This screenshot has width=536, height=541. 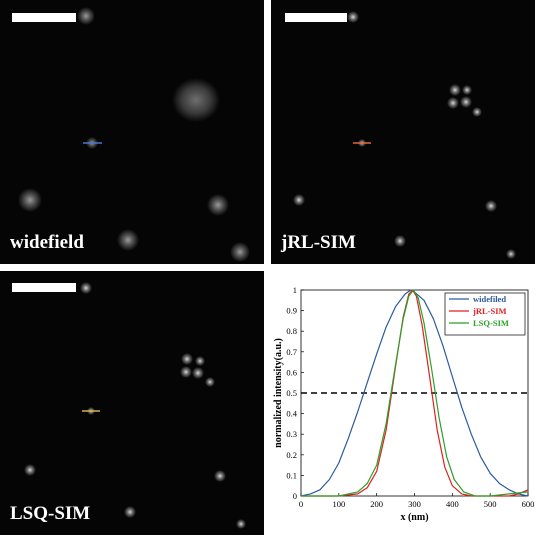 What do you see at coordinates (301, 504) in the screenshot?
I see `x-tick-label: 0` at bounding box center [301, 504].